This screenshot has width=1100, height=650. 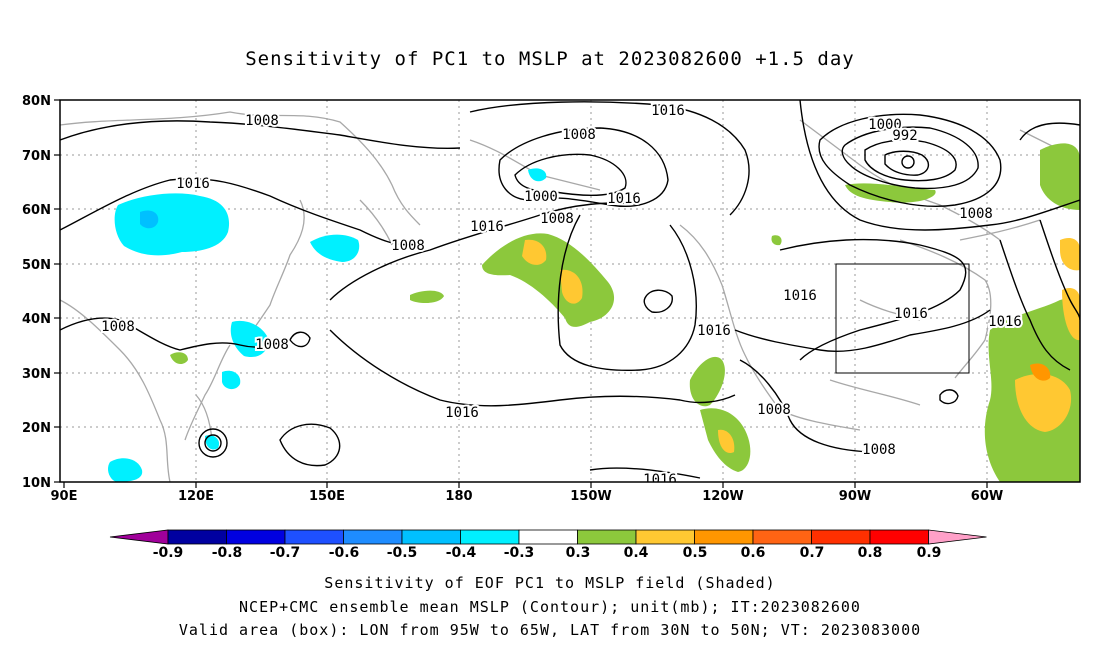 What do you see at coordinates (753, 553) in the screenshot?
I see `colorbar-tick-label: 0.6` at bounding box center [753, 553].